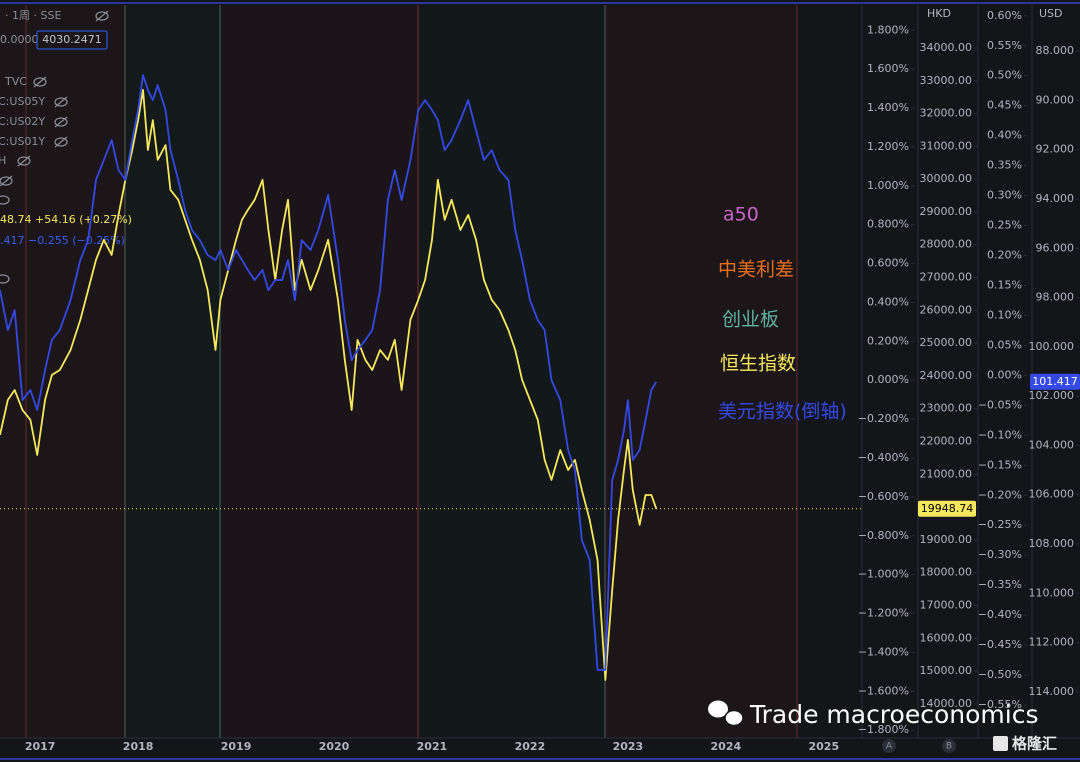 The width and height of the screenshot is (1080, 762). What do you see at coordinates (782, 412) in the screenshot?
I see `legend-entry: 美元指数(倒轴)` at bounding box center [782, 412].